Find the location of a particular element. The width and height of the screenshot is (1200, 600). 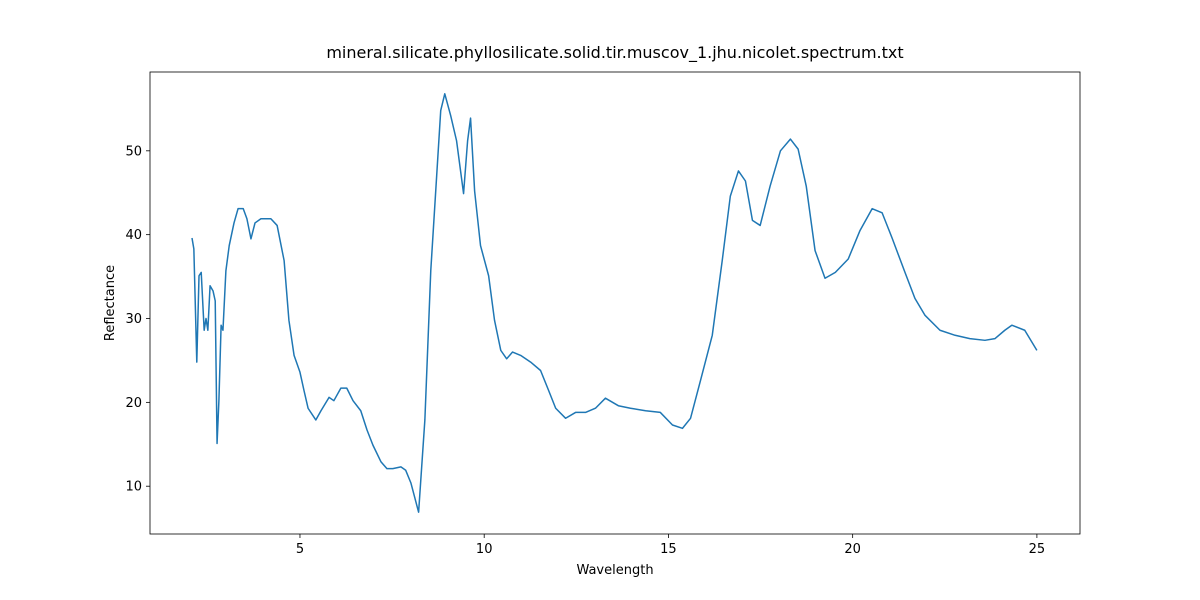

y-tick-label: 10 is located at coordinates (133, 487).